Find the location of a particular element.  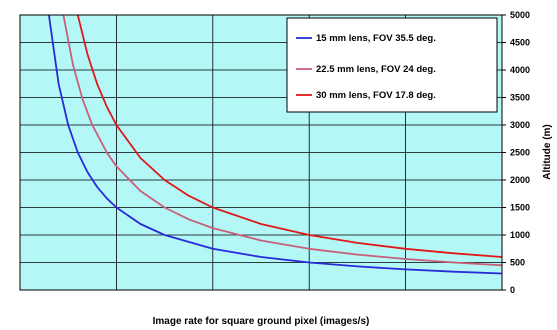

legend-entry-15mm: 15 mm lens, FOV 35.5 deg. is located at coordinates (366, 38).